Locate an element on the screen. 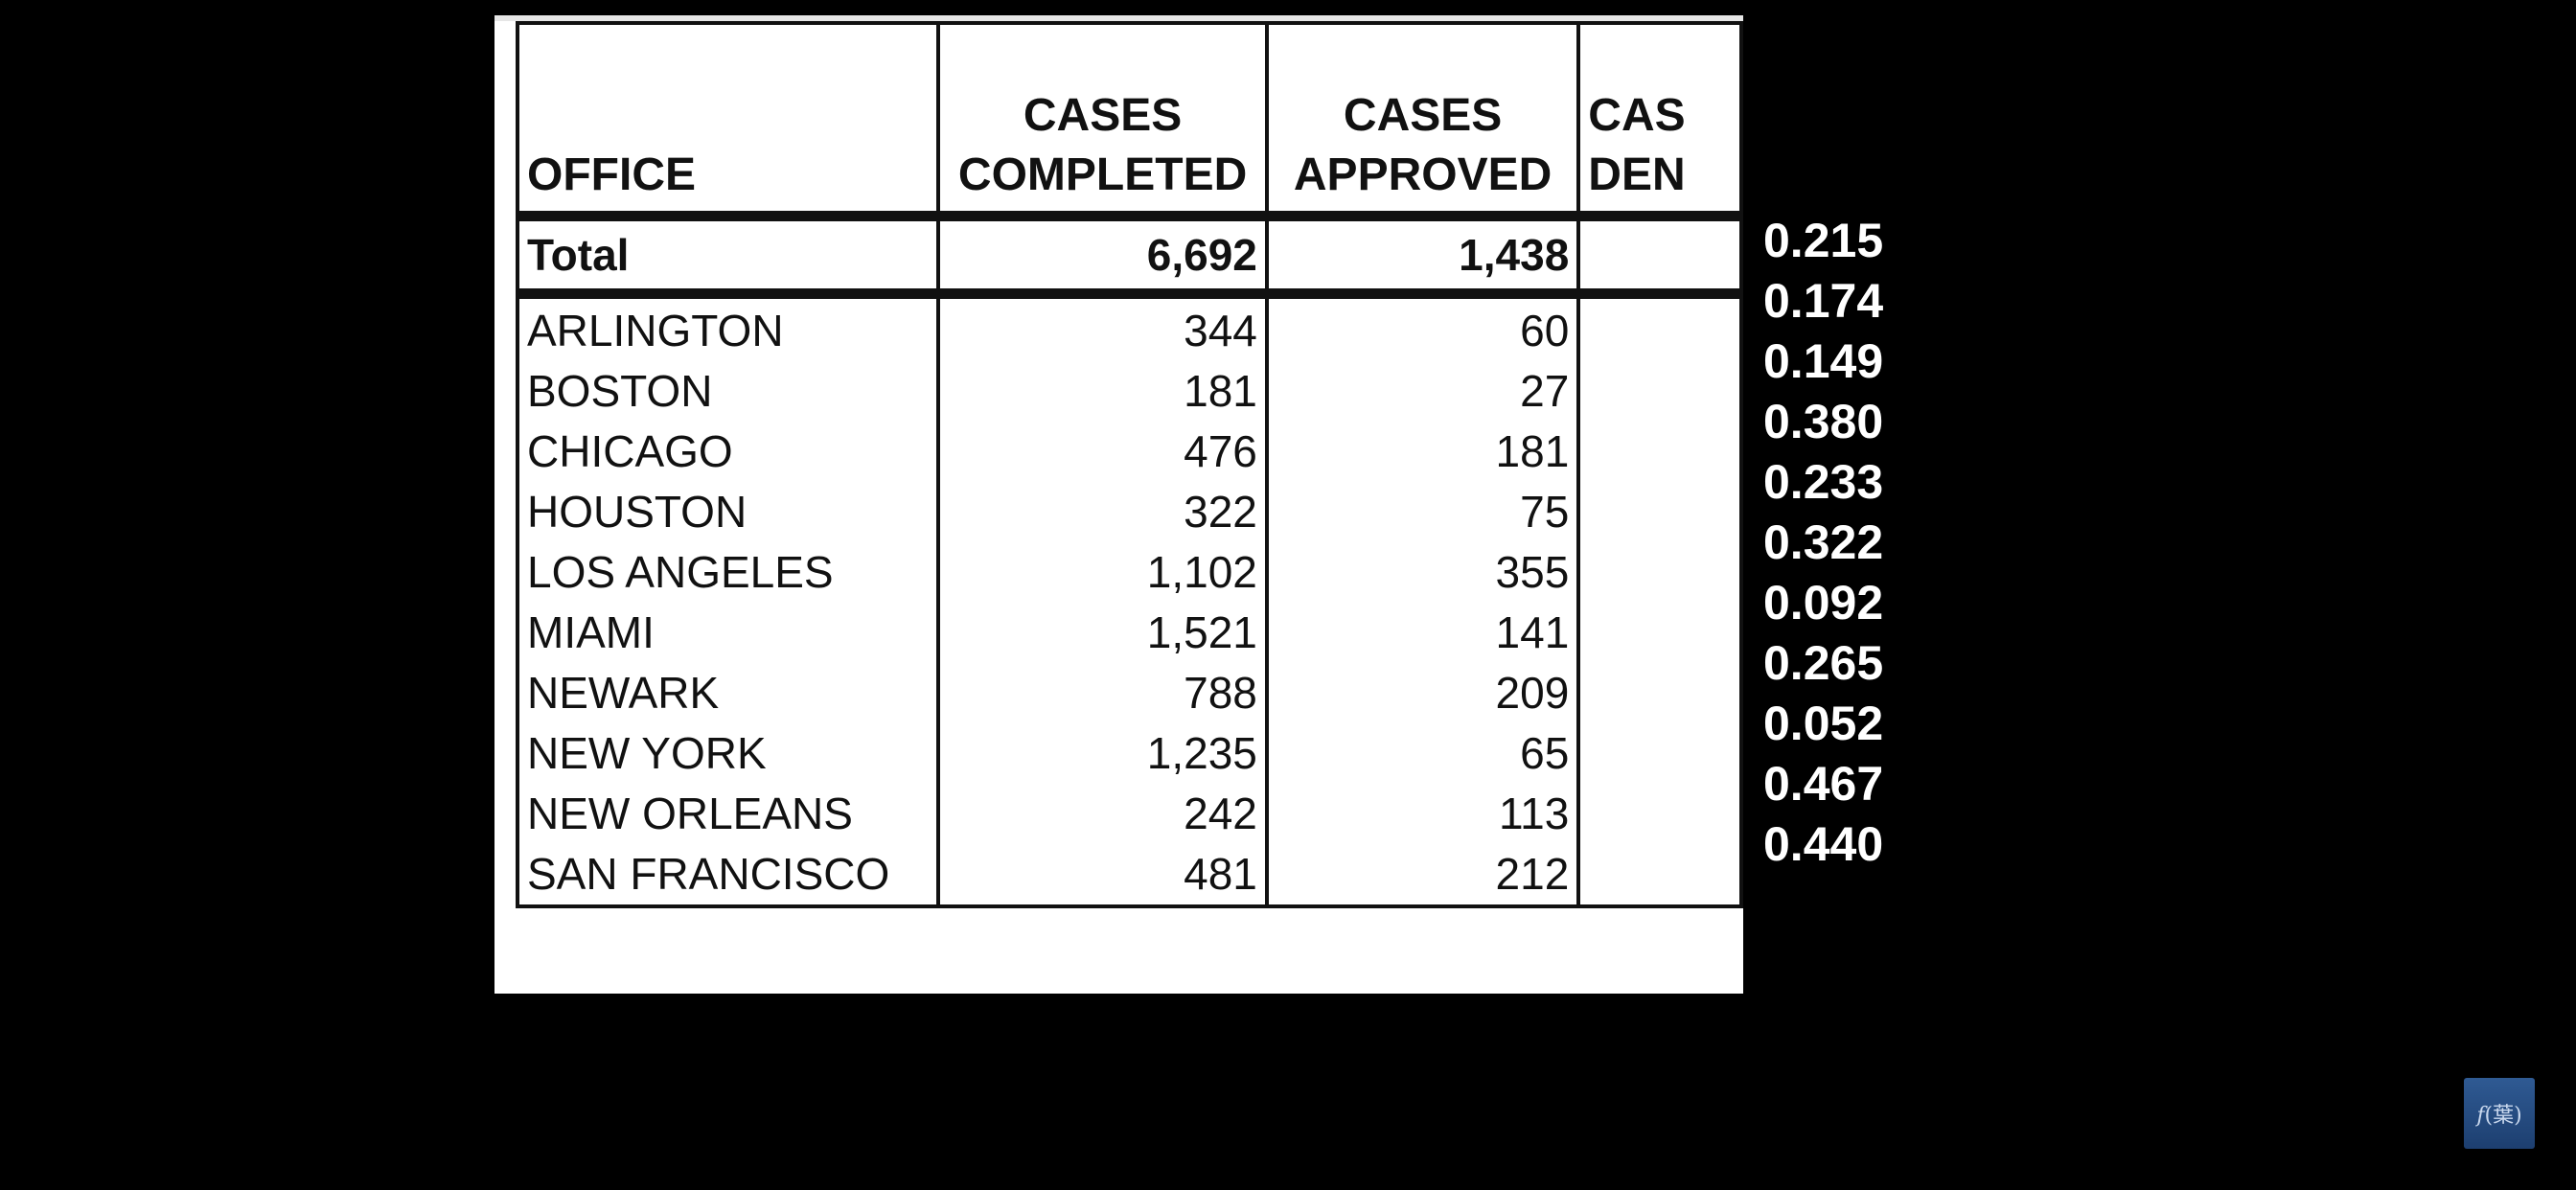 Image resolution: width=2576 pixels, height=1190 pixels. header-office: OFFICE is located at coordinates (728, 119).